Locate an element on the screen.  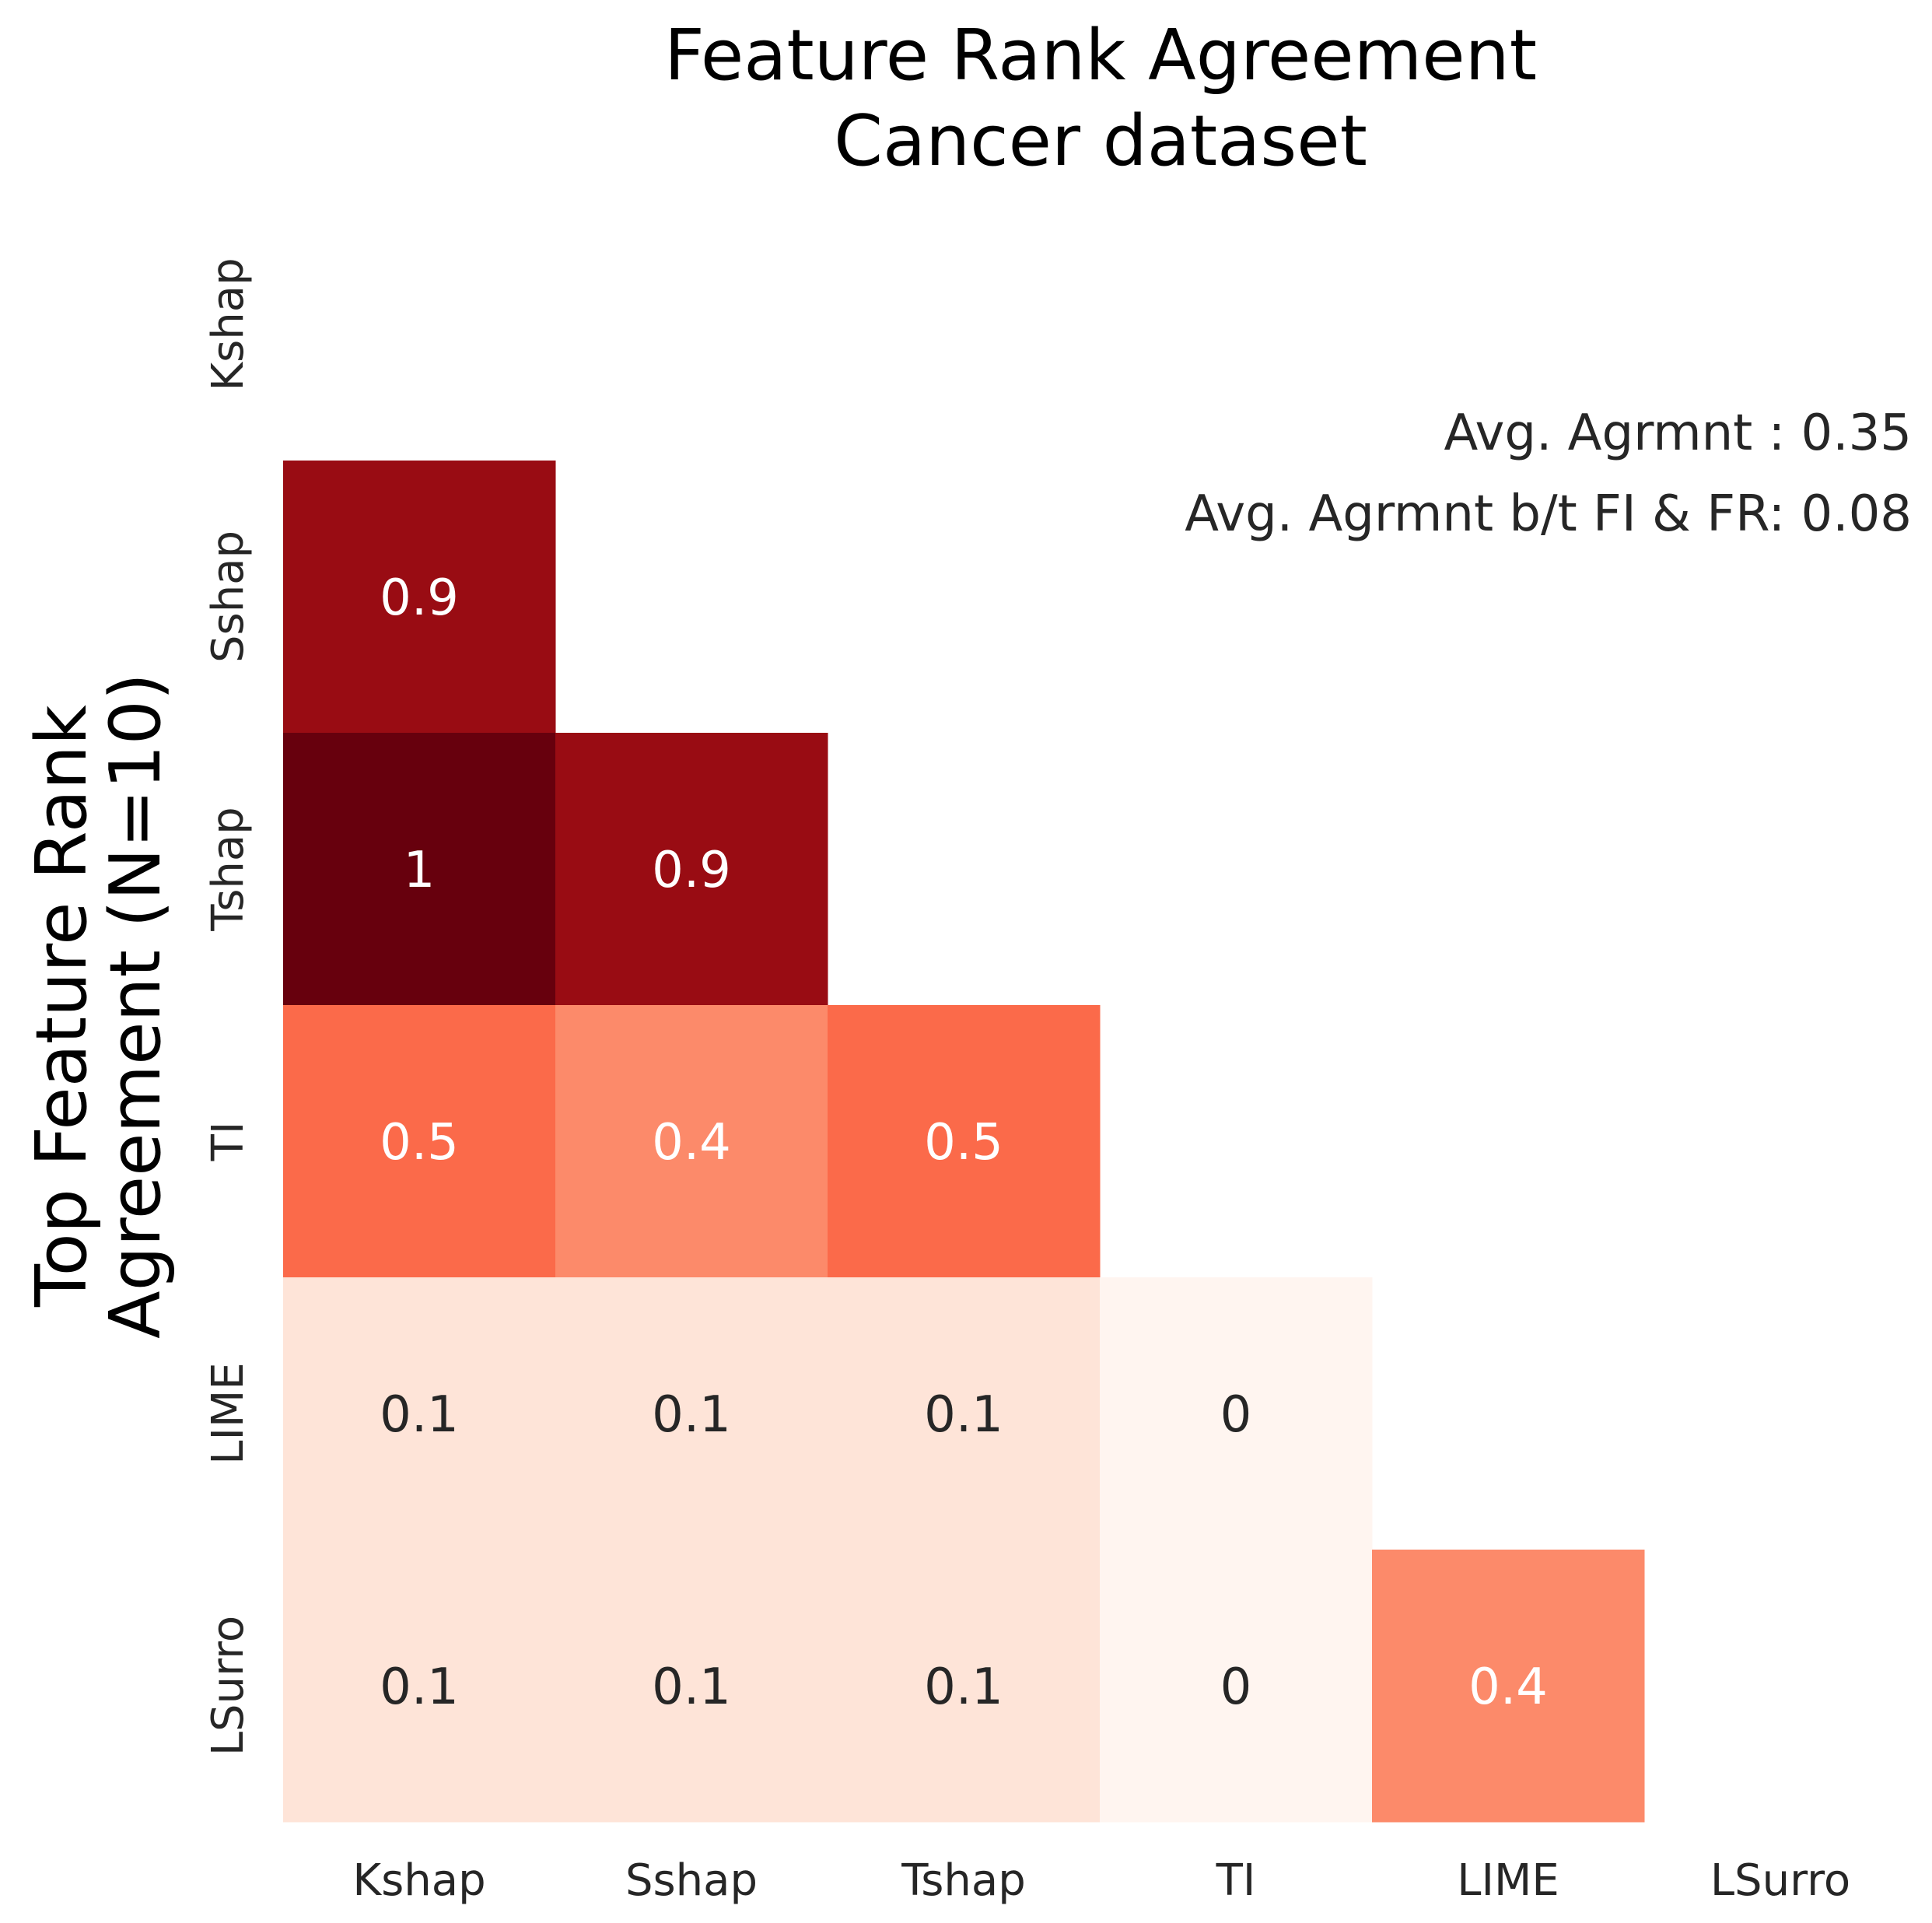
x-tick-label: TI is located at coordinates (1236, 1881).